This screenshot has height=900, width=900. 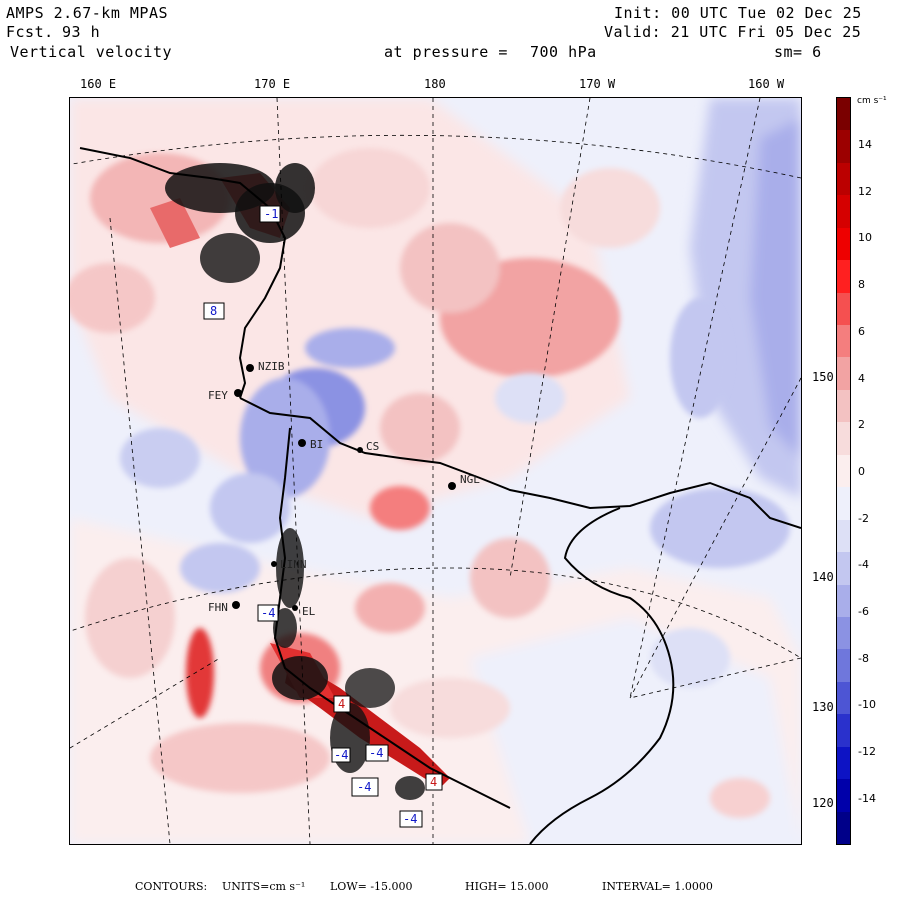 I want to click on lon-label-160w: 160 W, so click(x=766, y=84).